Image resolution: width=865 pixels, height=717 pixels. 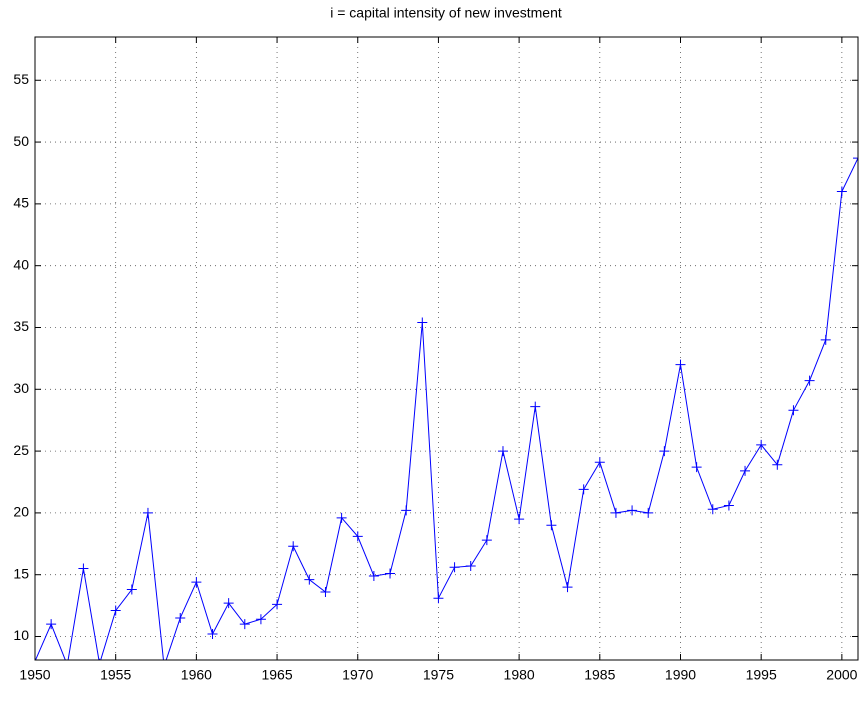 I want to click on x-tick-label: 1955, so click(x=115, y=675).